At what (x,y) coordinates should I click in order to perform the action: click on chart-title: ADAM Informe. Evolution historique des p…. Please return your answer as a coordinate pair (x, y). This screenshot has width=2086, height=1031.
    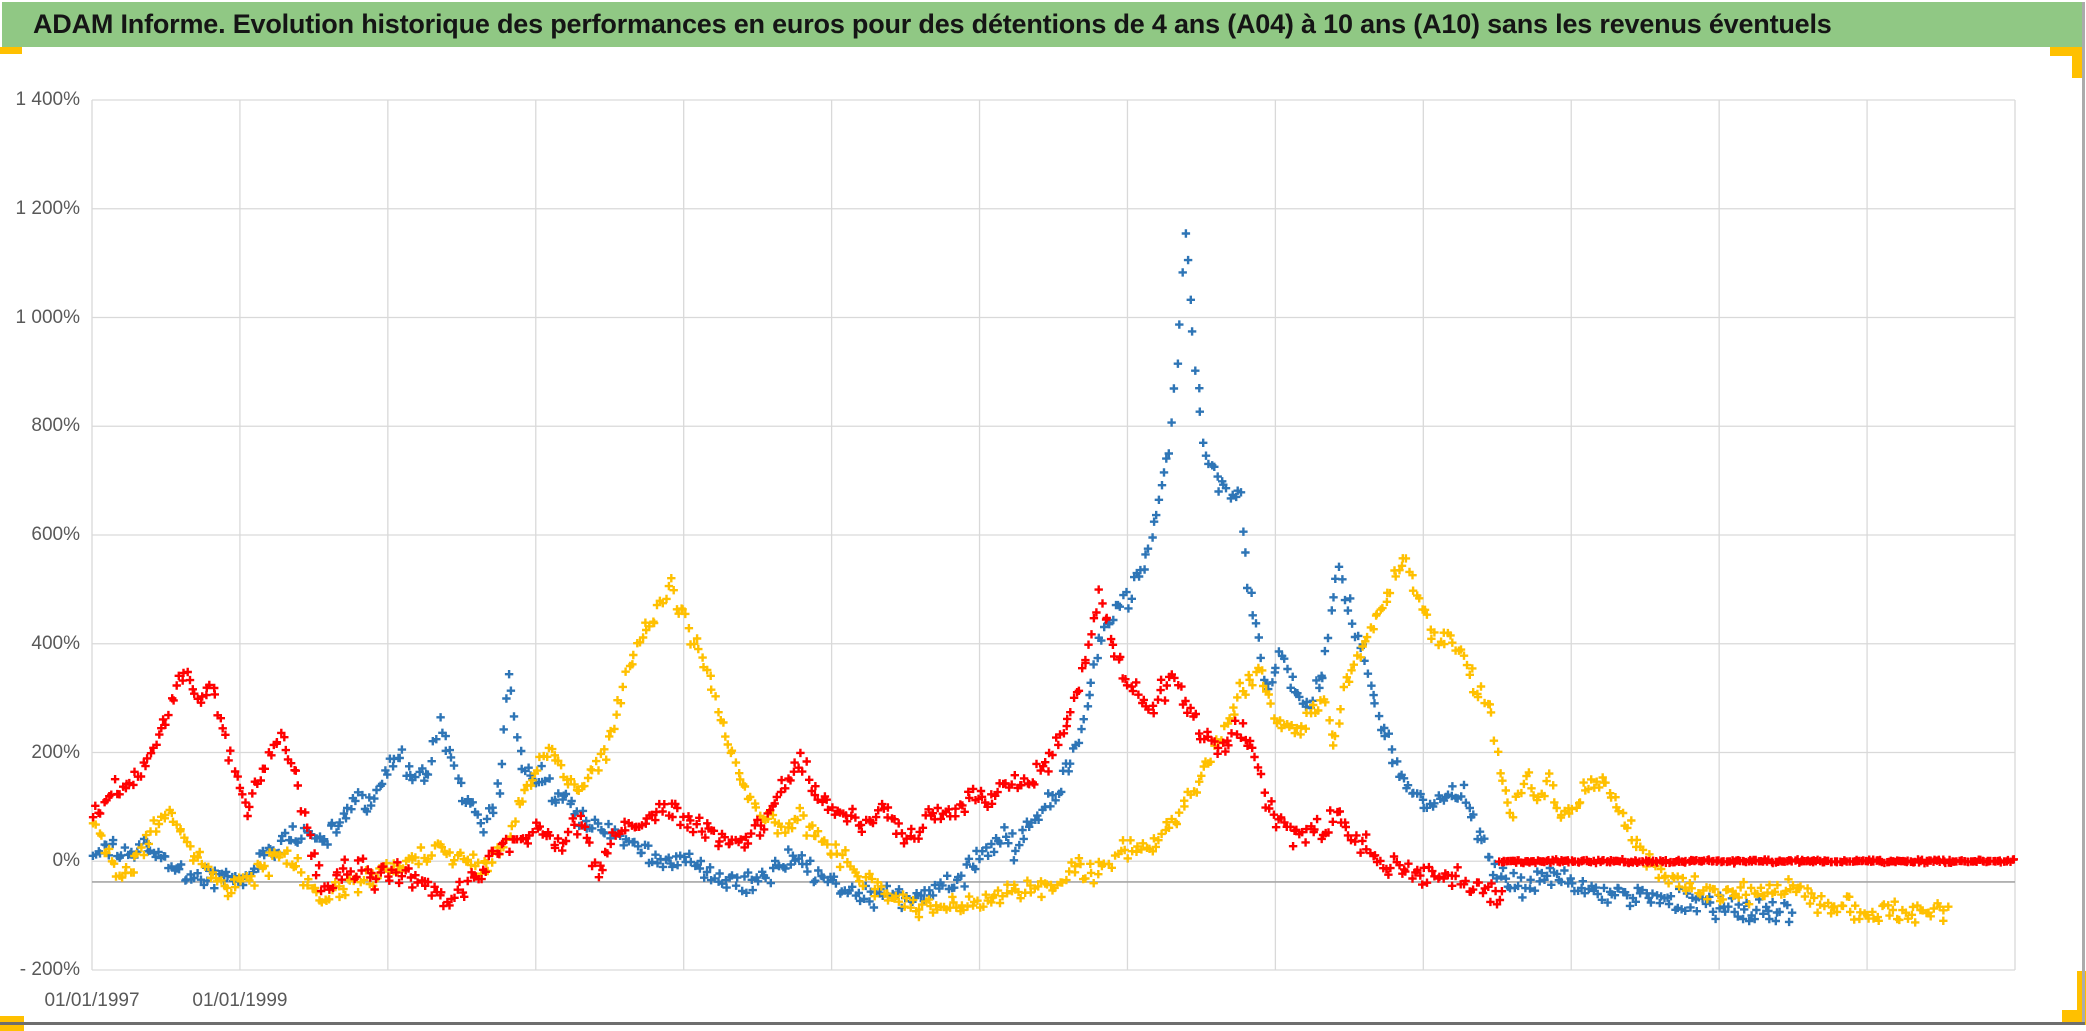
    Looking at the image, I should click on (932, 24).